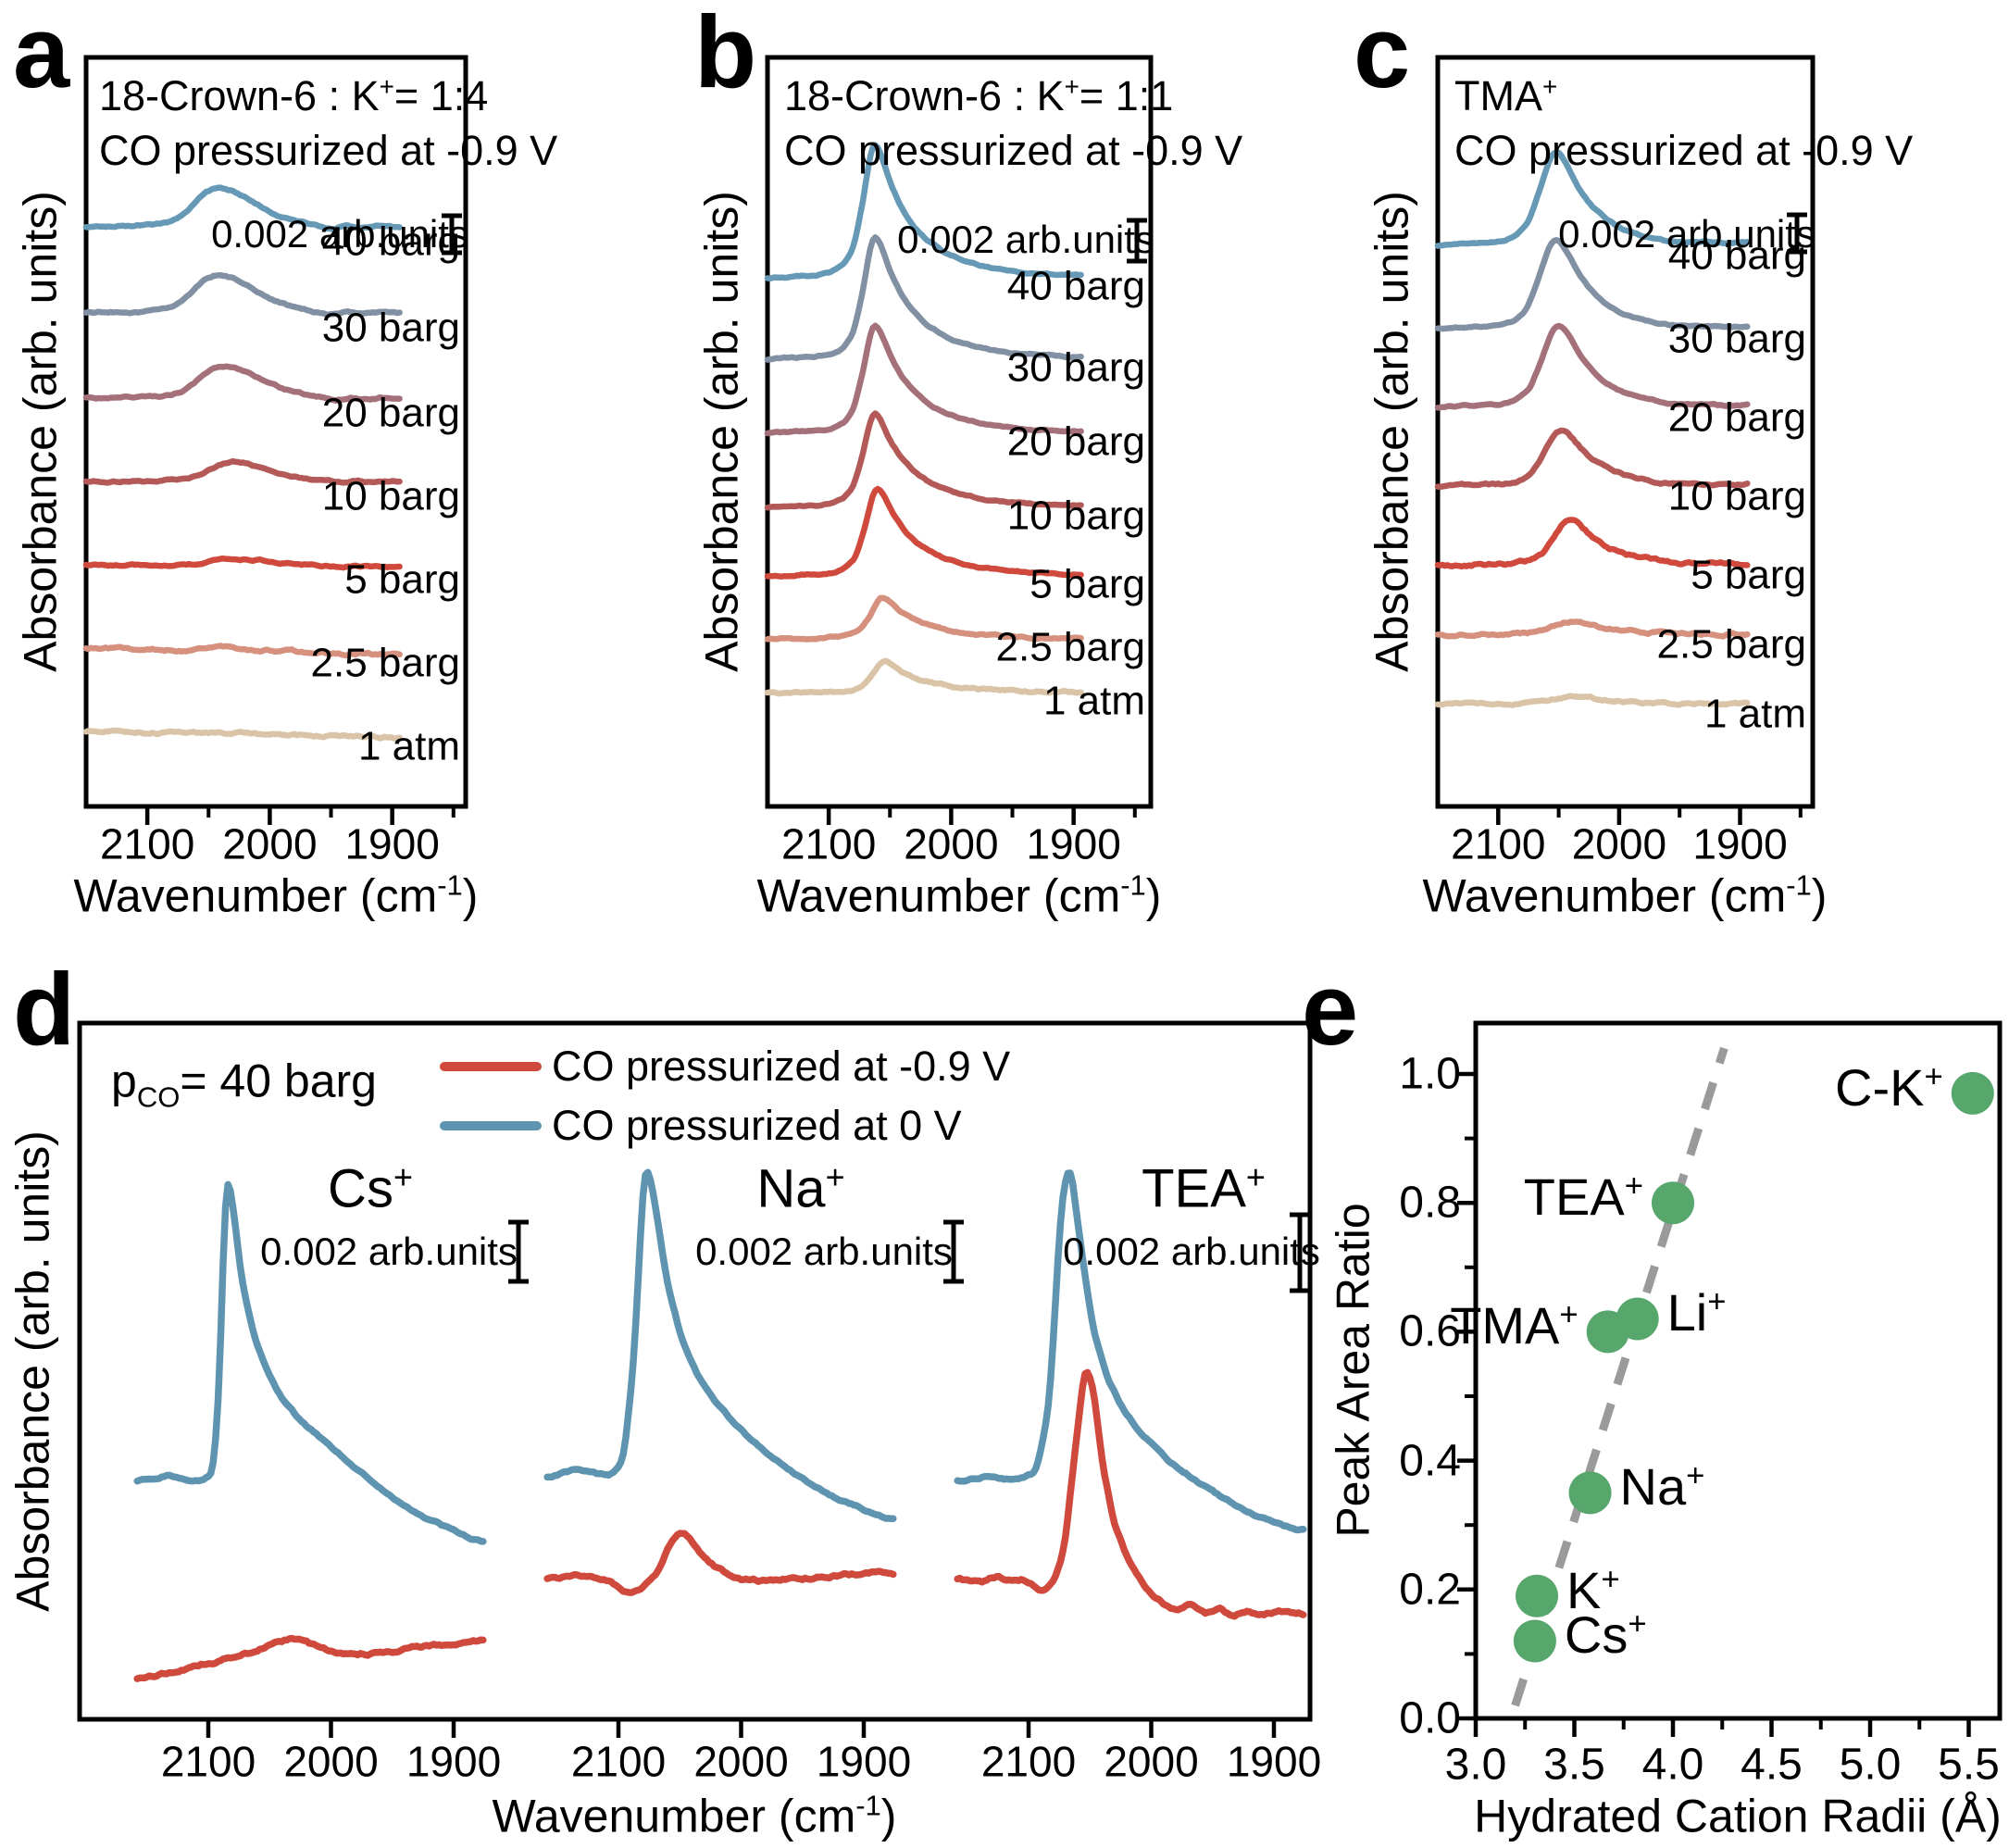  I want to click on cation-na-sup: +, so click(835, 1176).